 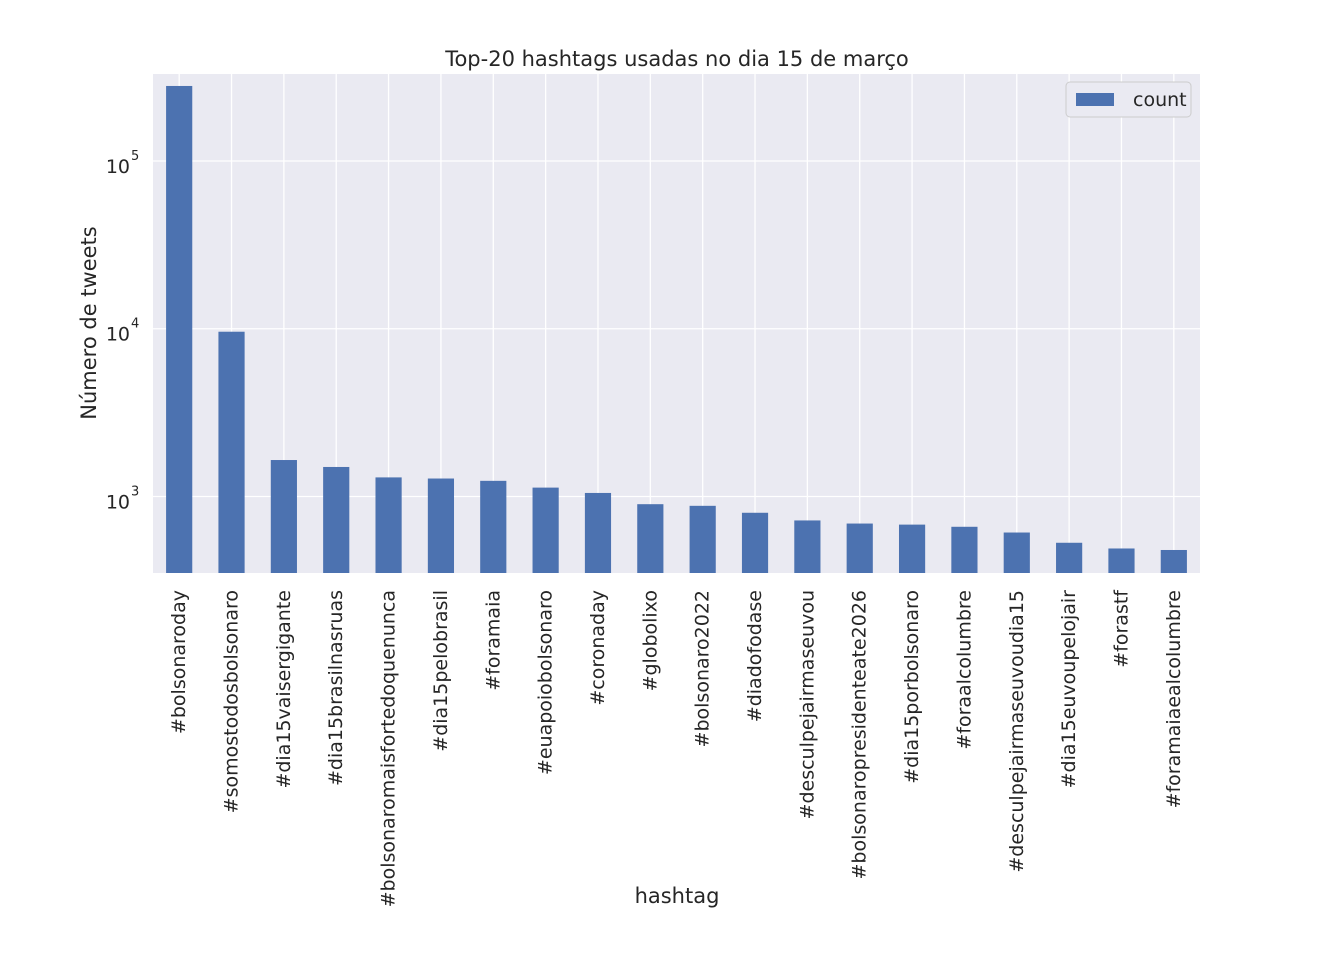 What do you see at coordinates (1174, 699) in the screenshot?
I see `x-tick-label: #foramaiaealcolumbre` at bounding box center [1174, 699].